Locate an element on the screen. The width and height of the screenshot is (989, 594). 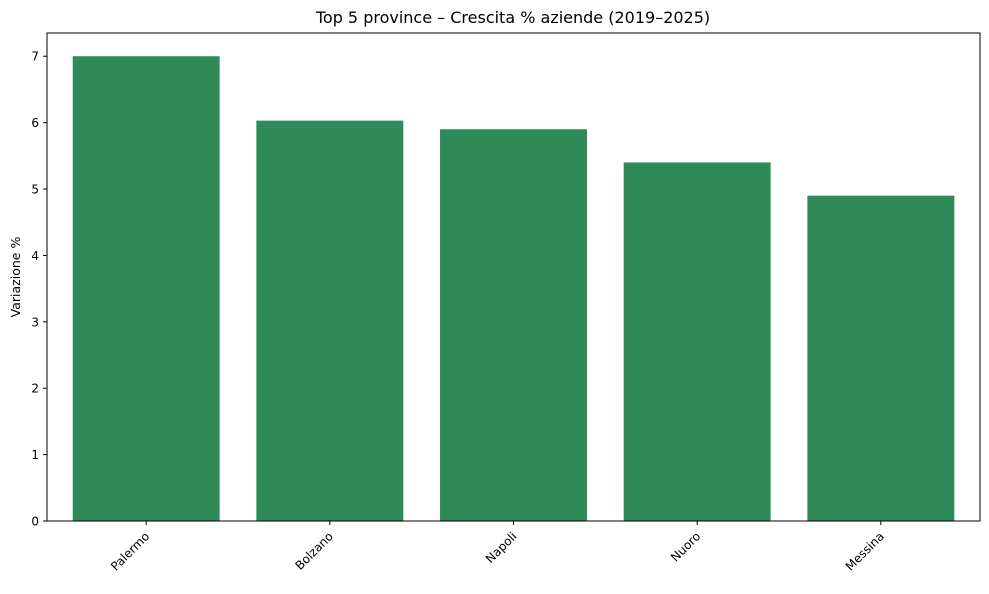
x-tick-label: Messina is located at coordinates (865, 551).